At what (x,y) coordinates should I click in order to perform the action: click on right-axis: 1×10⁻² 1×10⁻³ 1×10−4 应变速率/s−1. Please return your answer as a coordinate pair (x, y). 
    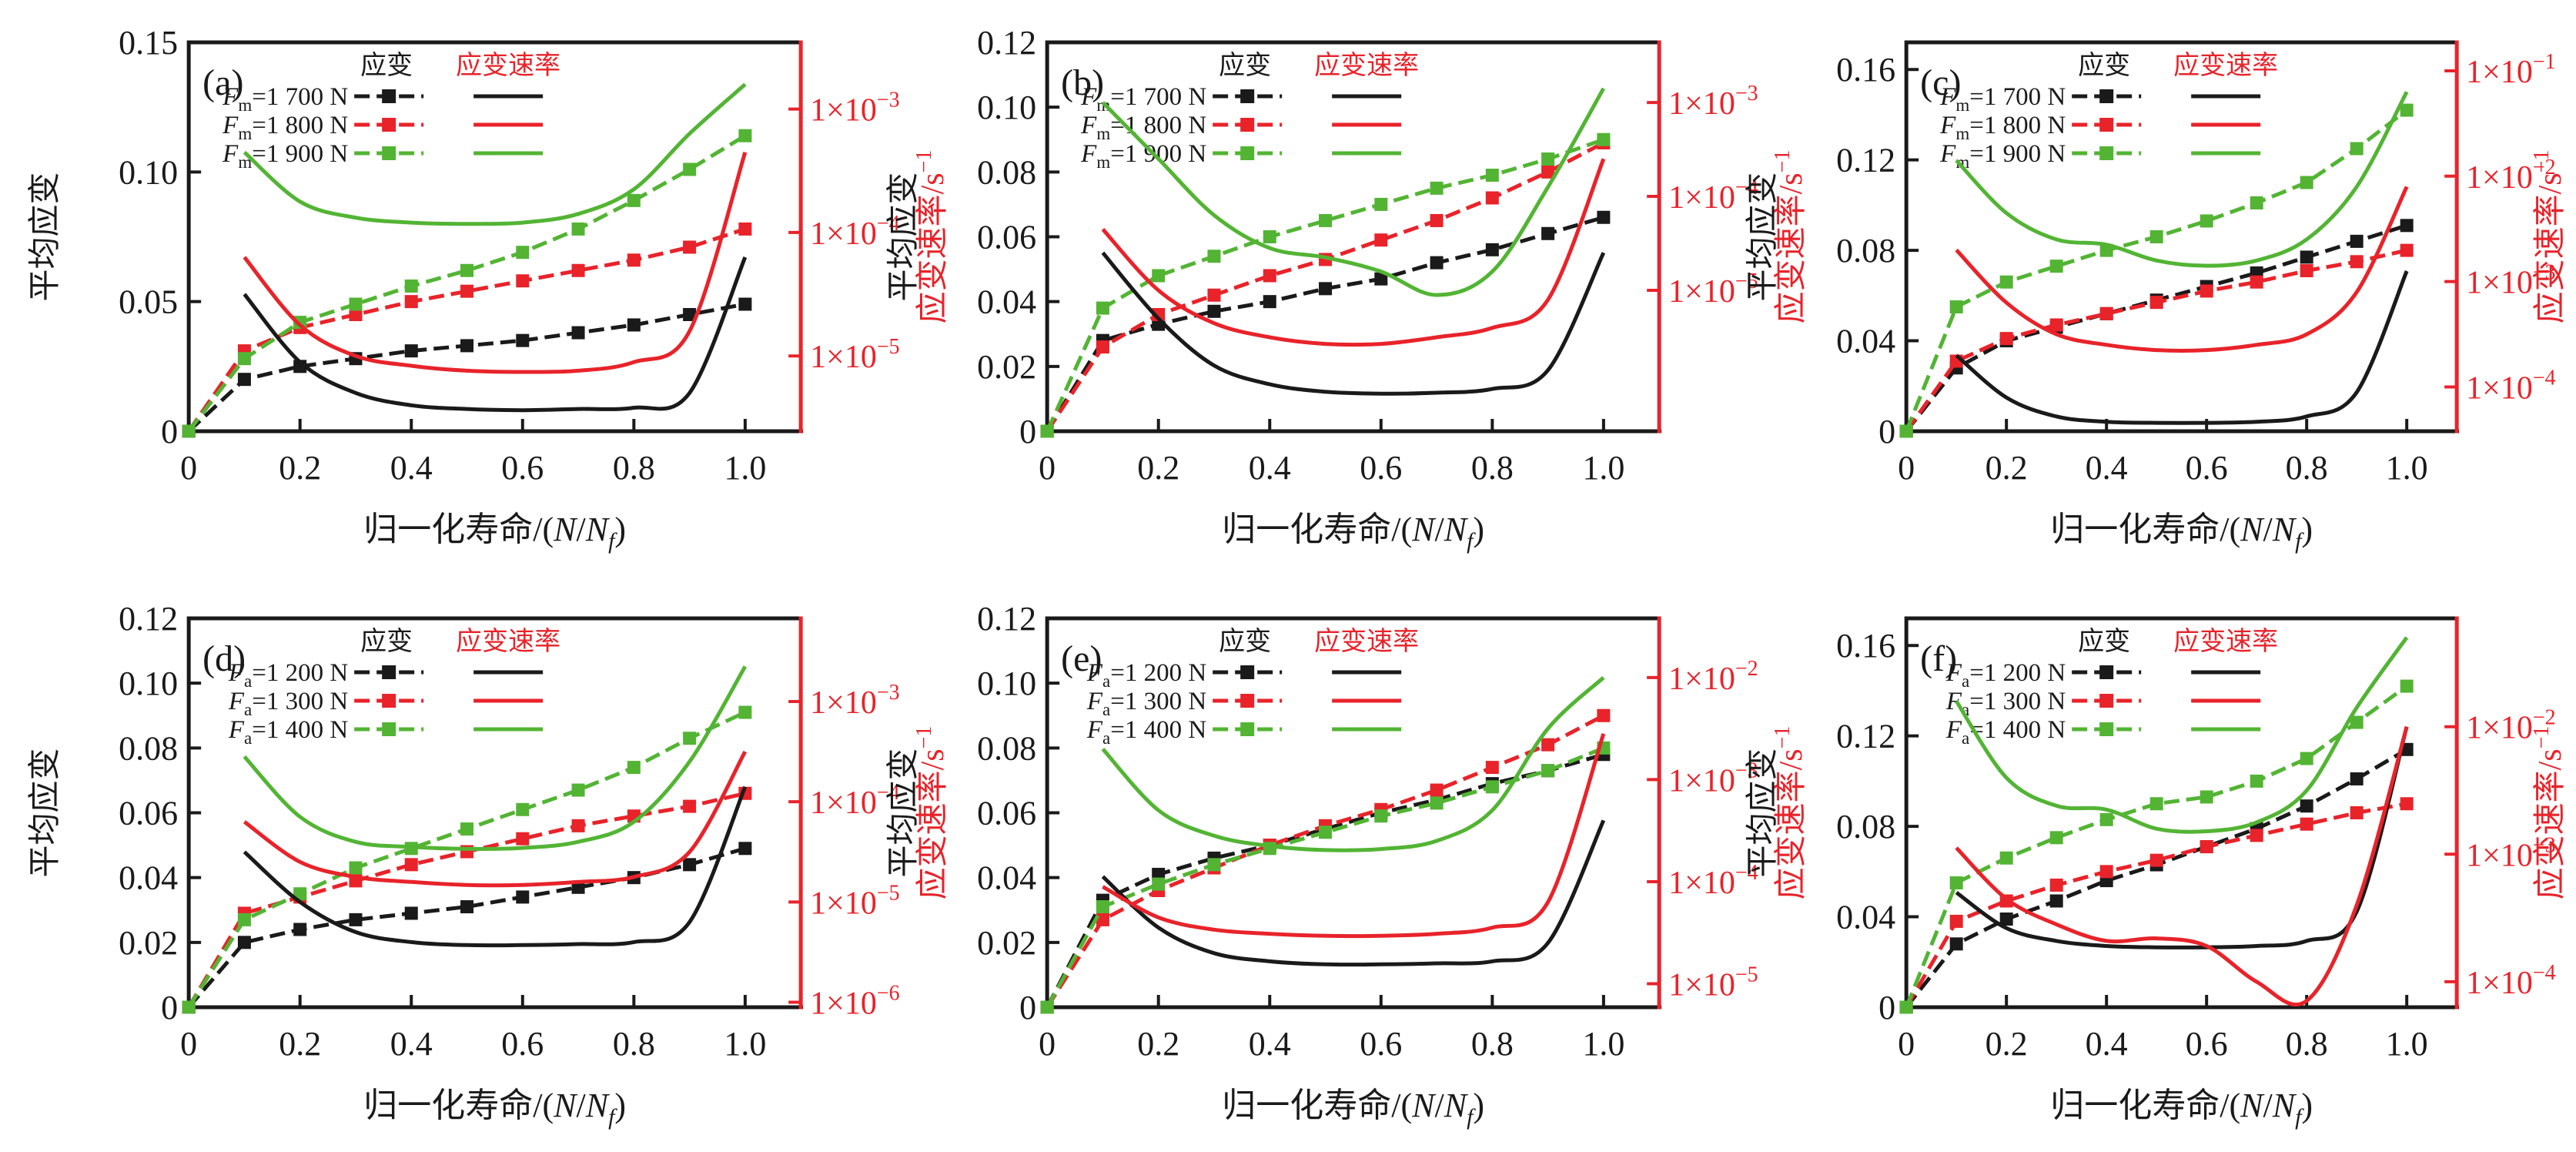
    Looking at the image, I should click on (2506, 854).